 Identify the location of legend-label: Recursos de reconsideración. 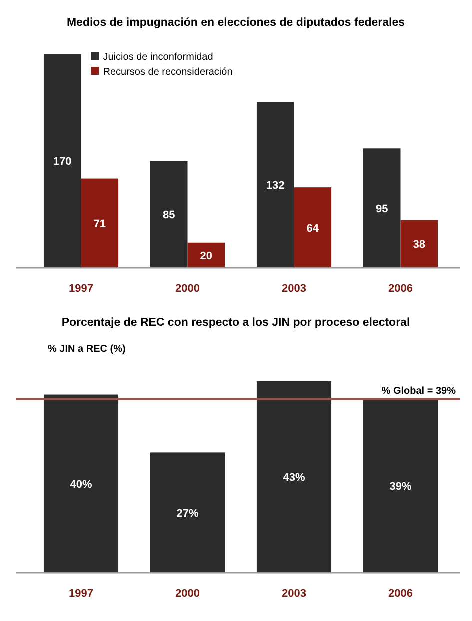
(168, 72).